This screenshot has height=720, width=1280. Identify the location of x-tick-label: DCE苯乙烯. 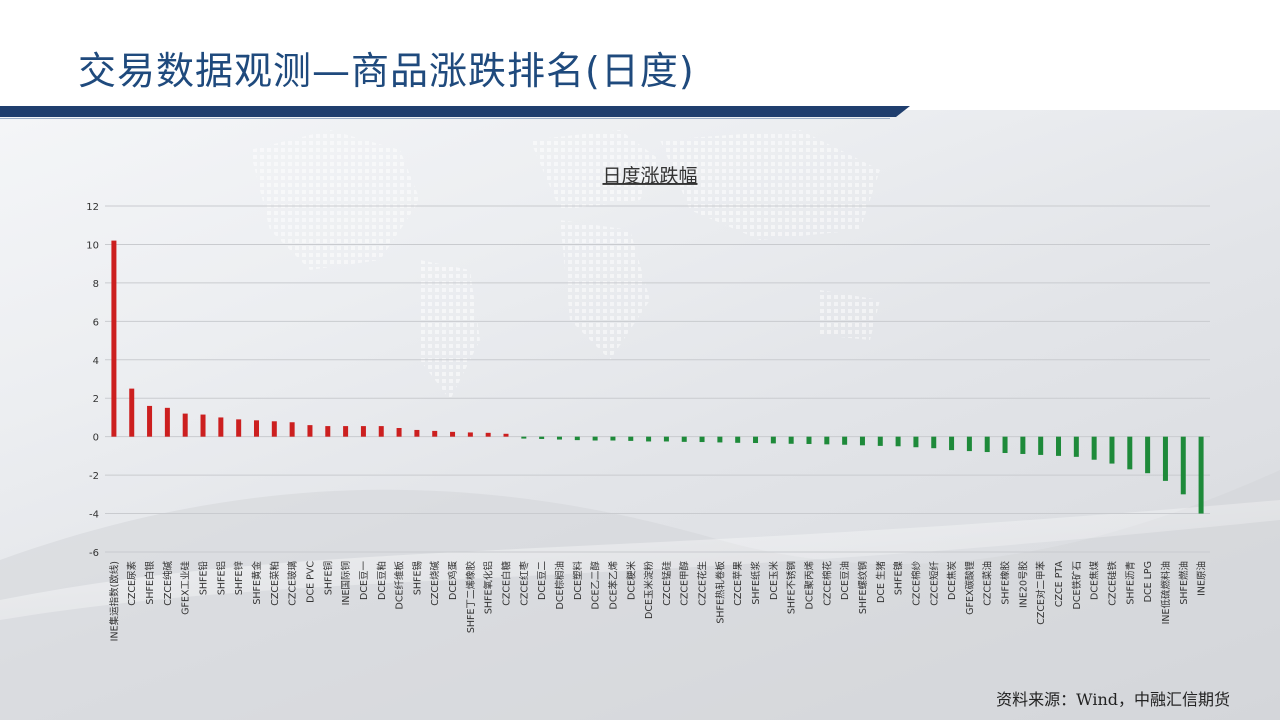
(613, 585).